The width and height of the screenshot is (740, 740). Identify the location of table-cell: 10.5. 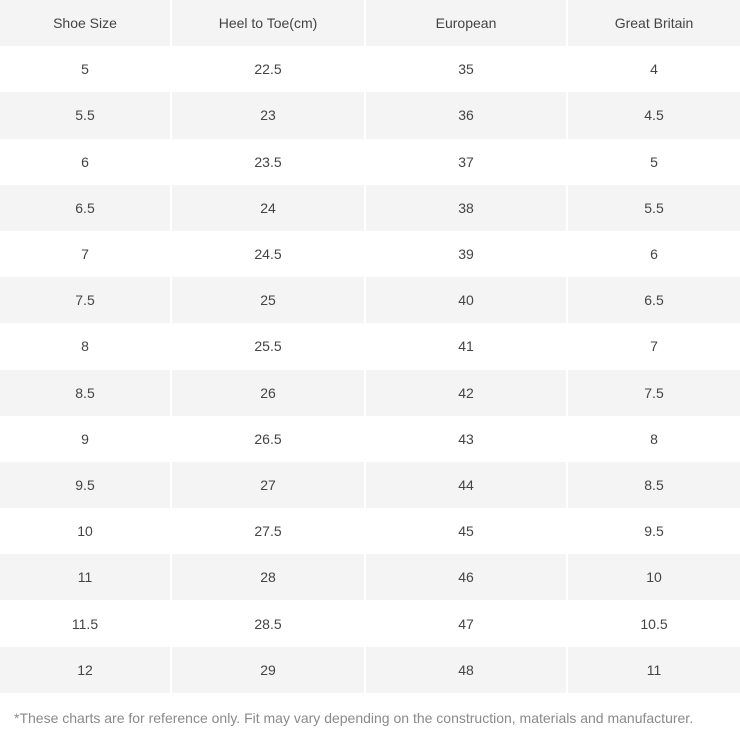
(654, 623).